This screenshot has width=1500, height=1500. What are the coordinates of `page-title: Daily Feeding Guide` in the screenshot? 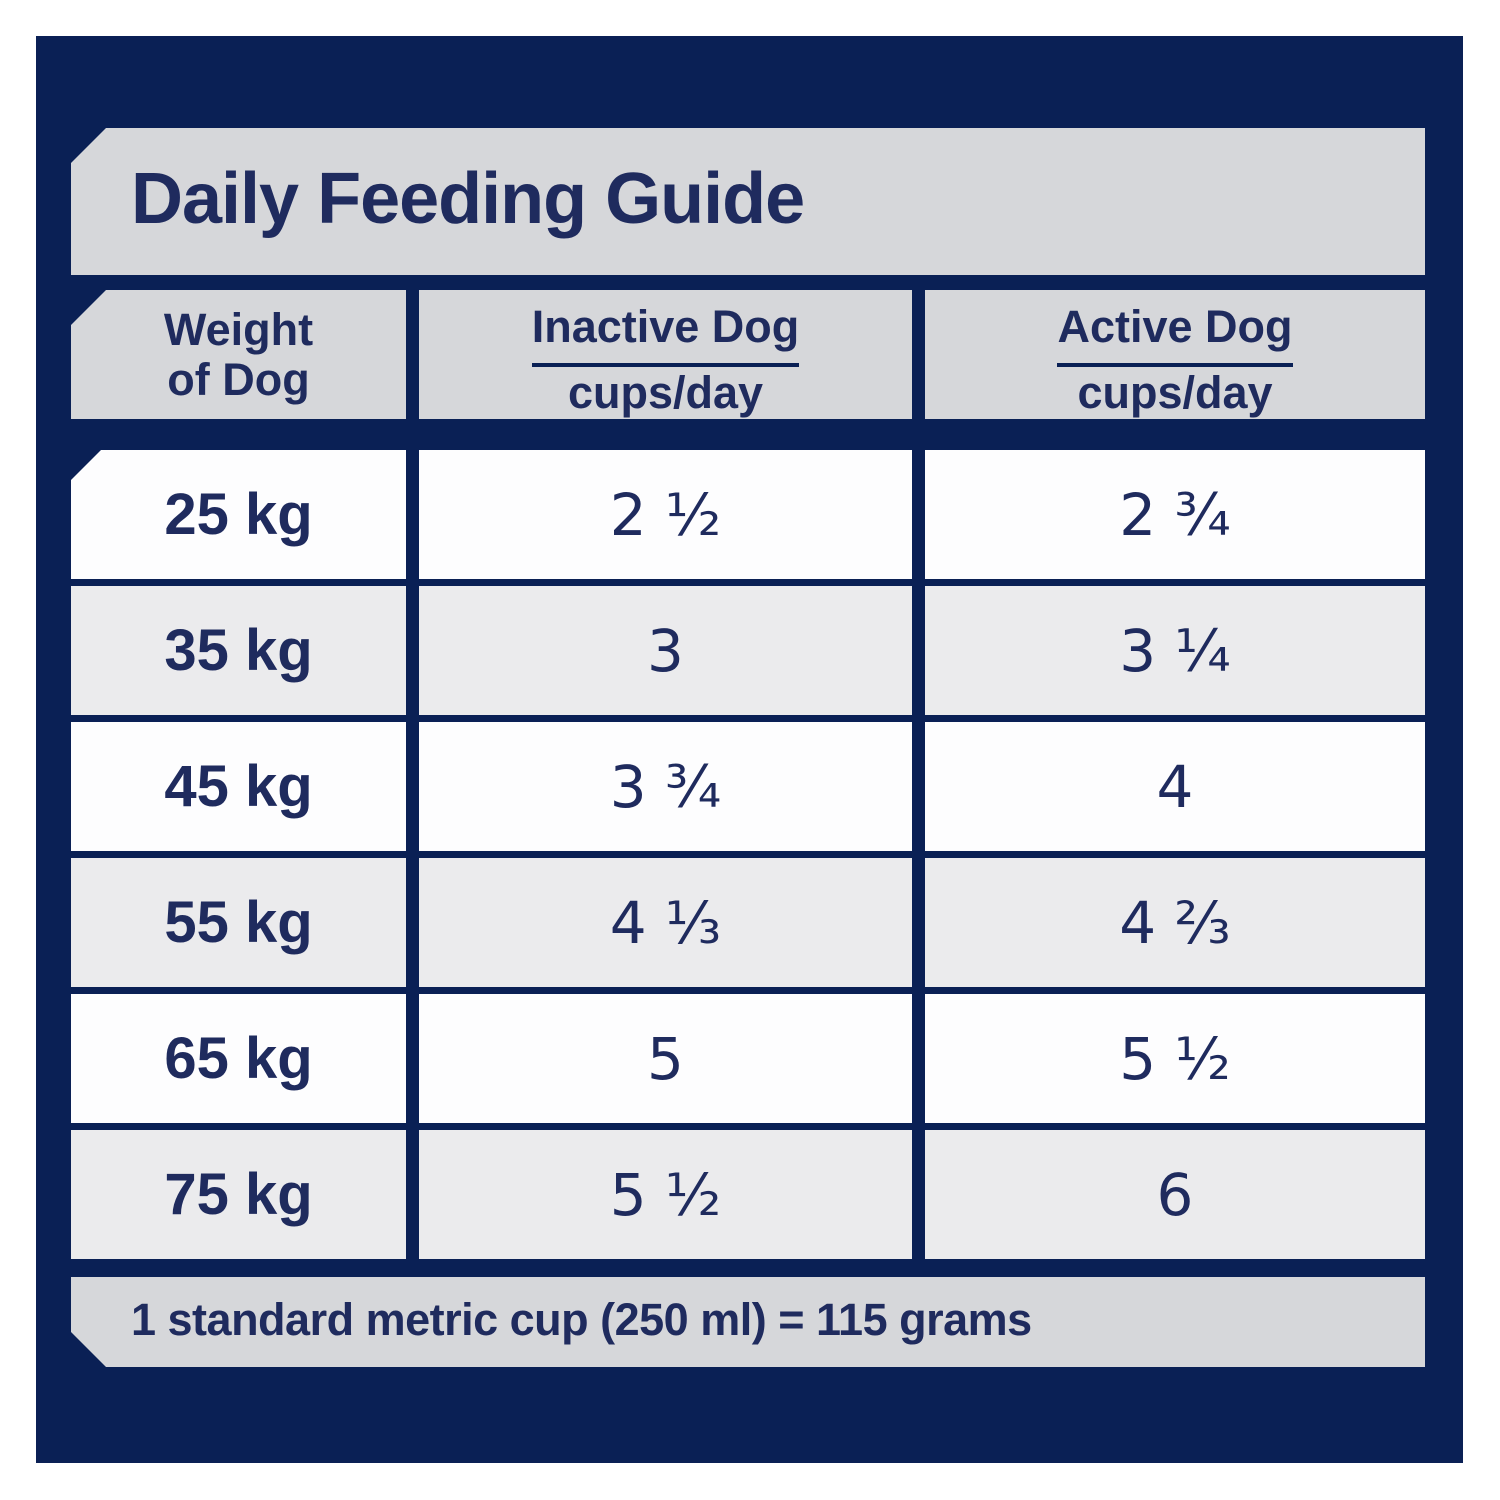 It's located at (468, 198).